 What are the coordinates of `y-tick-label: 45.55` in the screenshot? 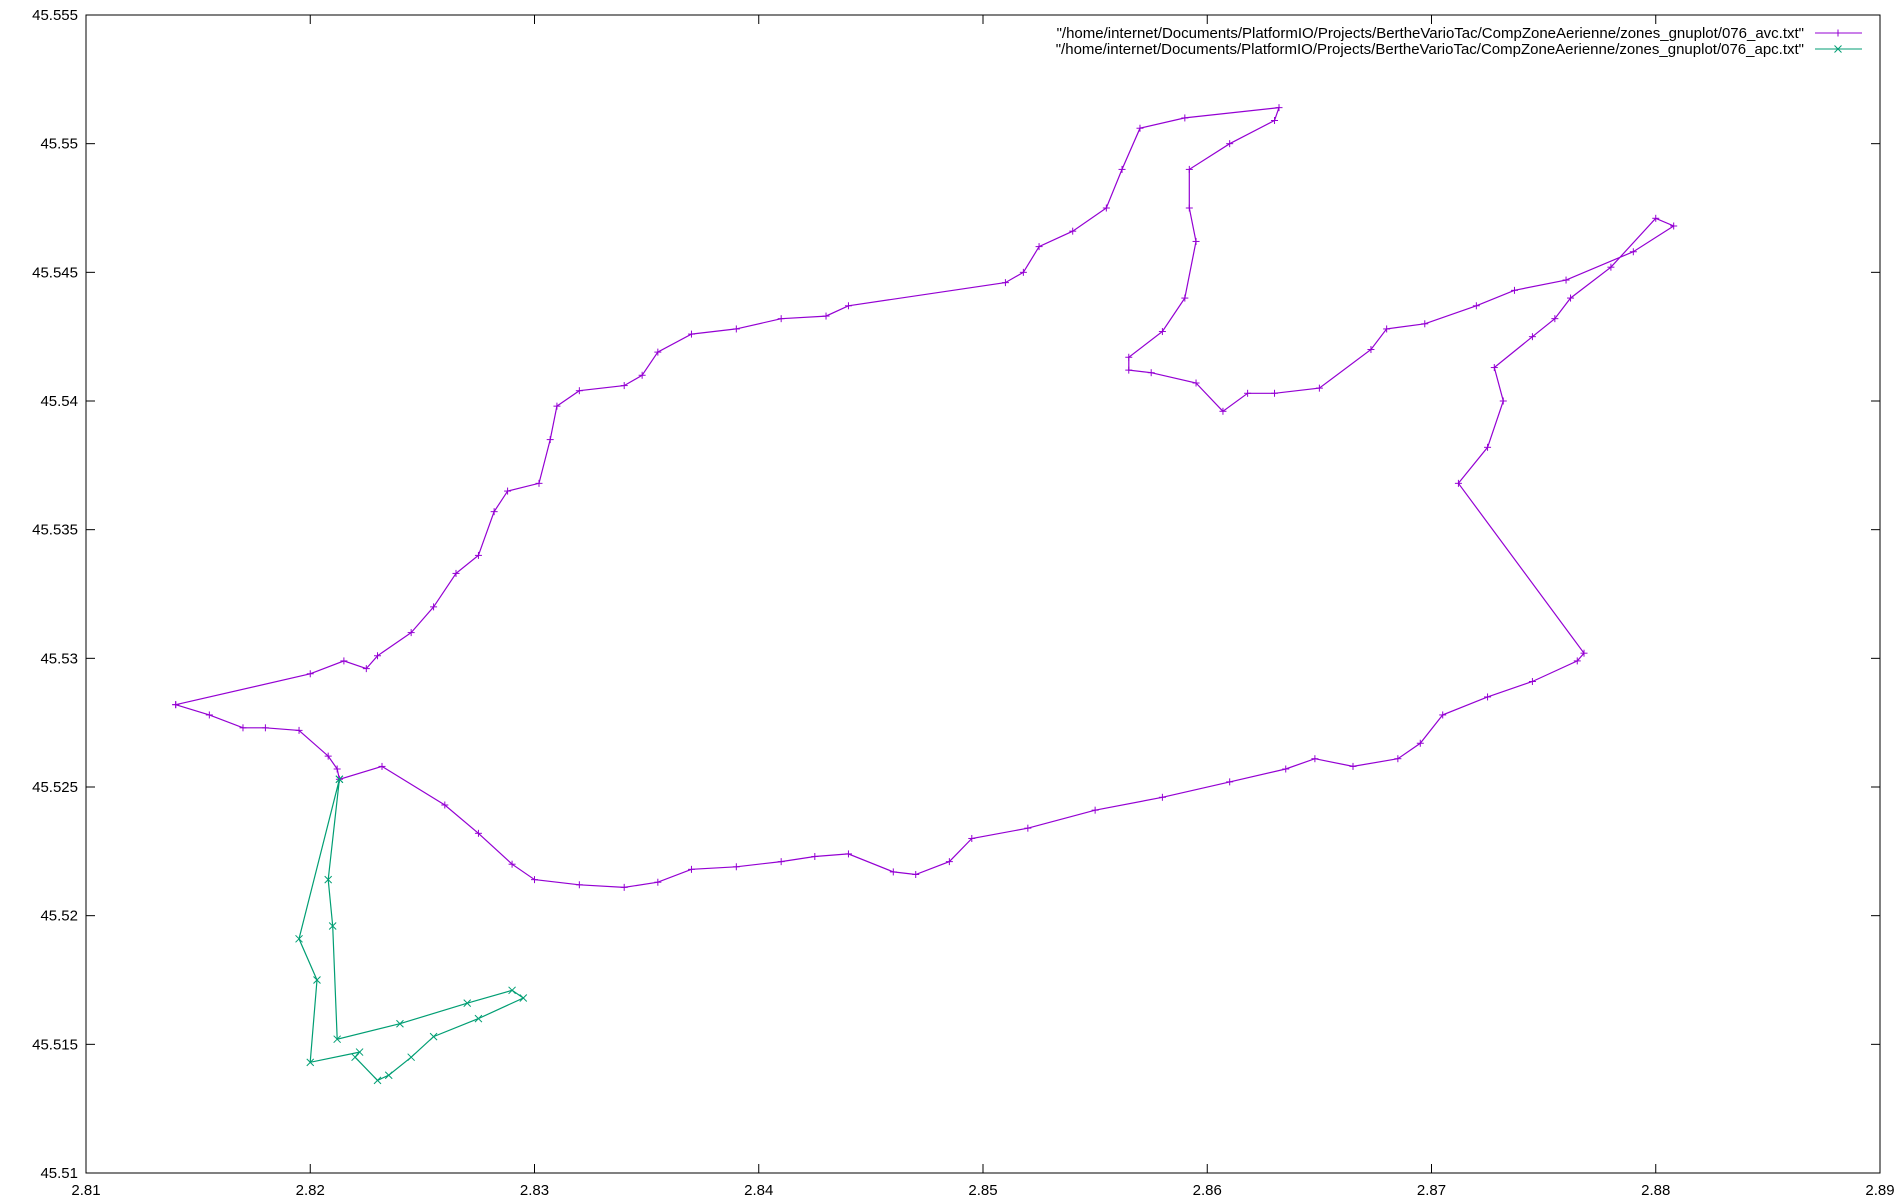 It's located at (59, 144).